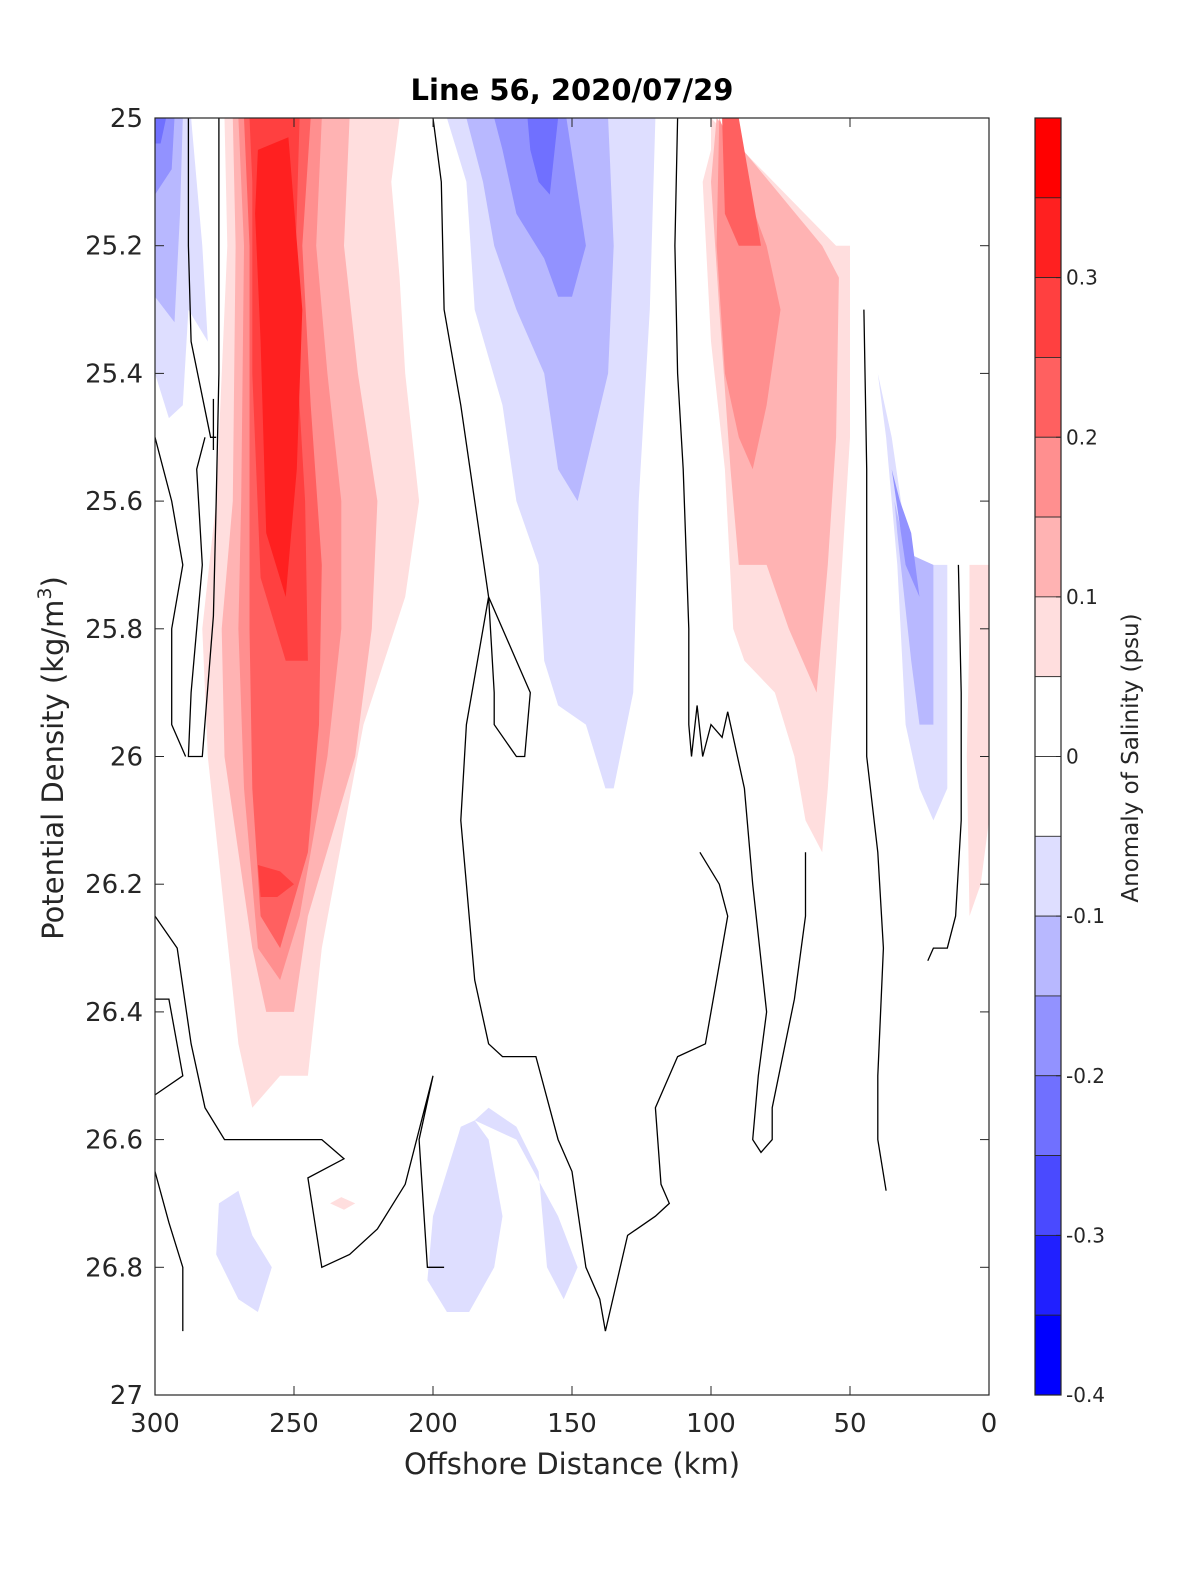  What do you see at coordinates (126, 119) in the screenshot?
I see `y-tick-label-0: 25` at bounding box center [126, 119].